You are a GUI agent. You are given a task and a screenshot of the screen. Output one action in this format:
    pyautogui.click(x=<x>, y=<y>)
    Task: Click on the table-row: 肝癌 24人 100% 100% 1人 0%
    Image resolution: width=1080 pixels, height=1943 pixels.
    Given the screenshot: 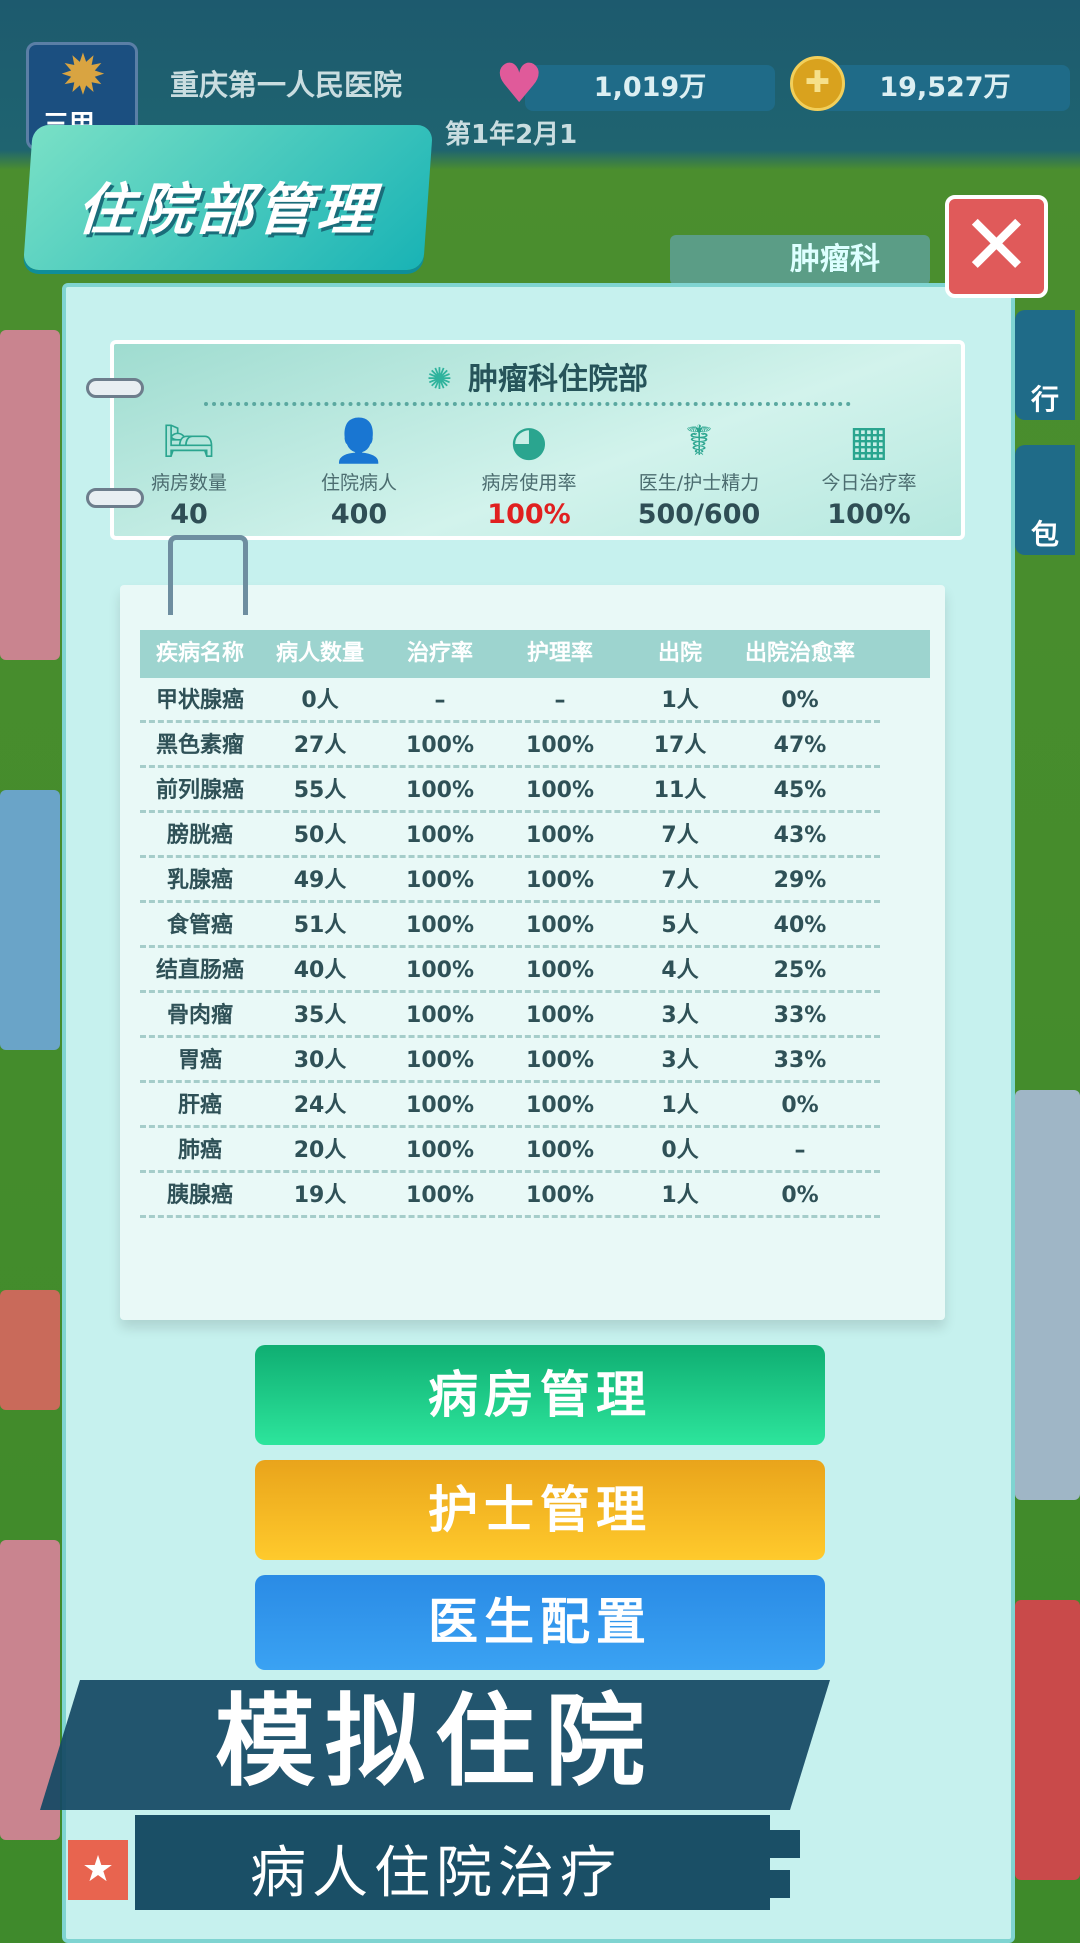 What is the action you would take?
    pyautogui.click(x=510, y=1105)
    